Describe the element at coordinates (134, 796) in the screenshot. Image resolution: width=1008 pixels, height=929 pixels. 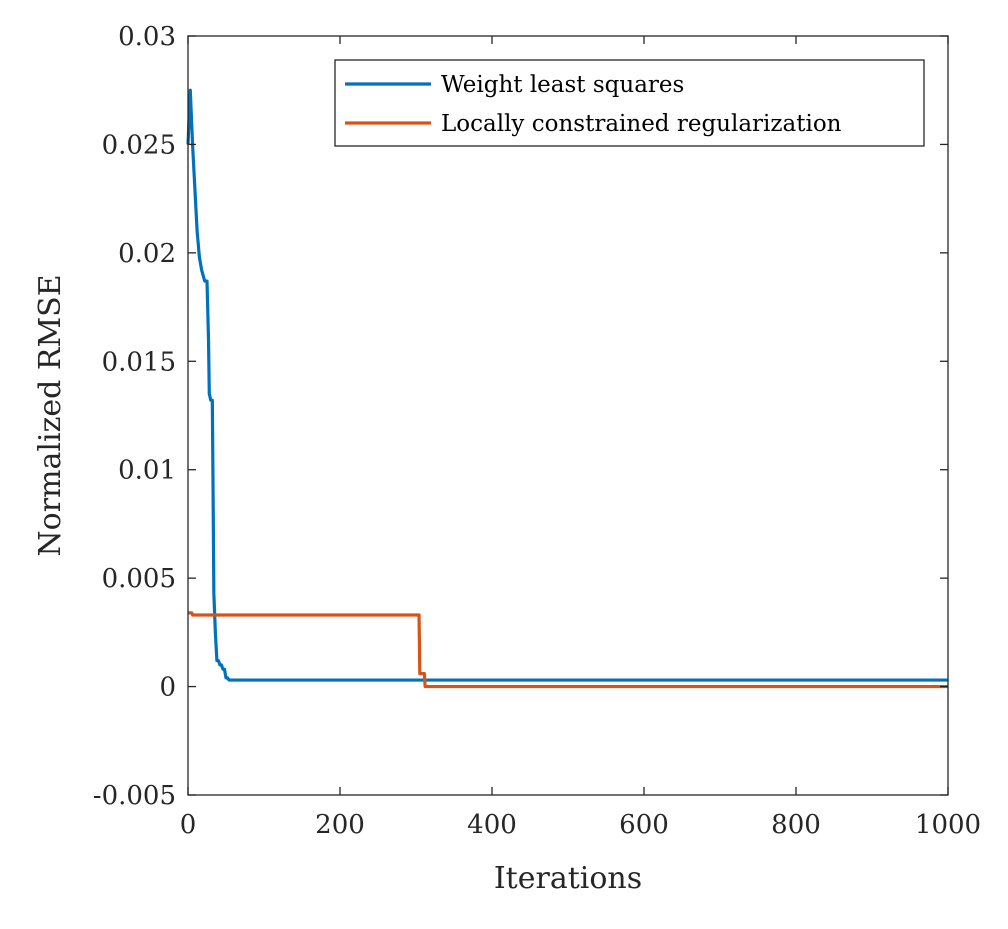
I see `y-tick-label: -0.005` at that location.